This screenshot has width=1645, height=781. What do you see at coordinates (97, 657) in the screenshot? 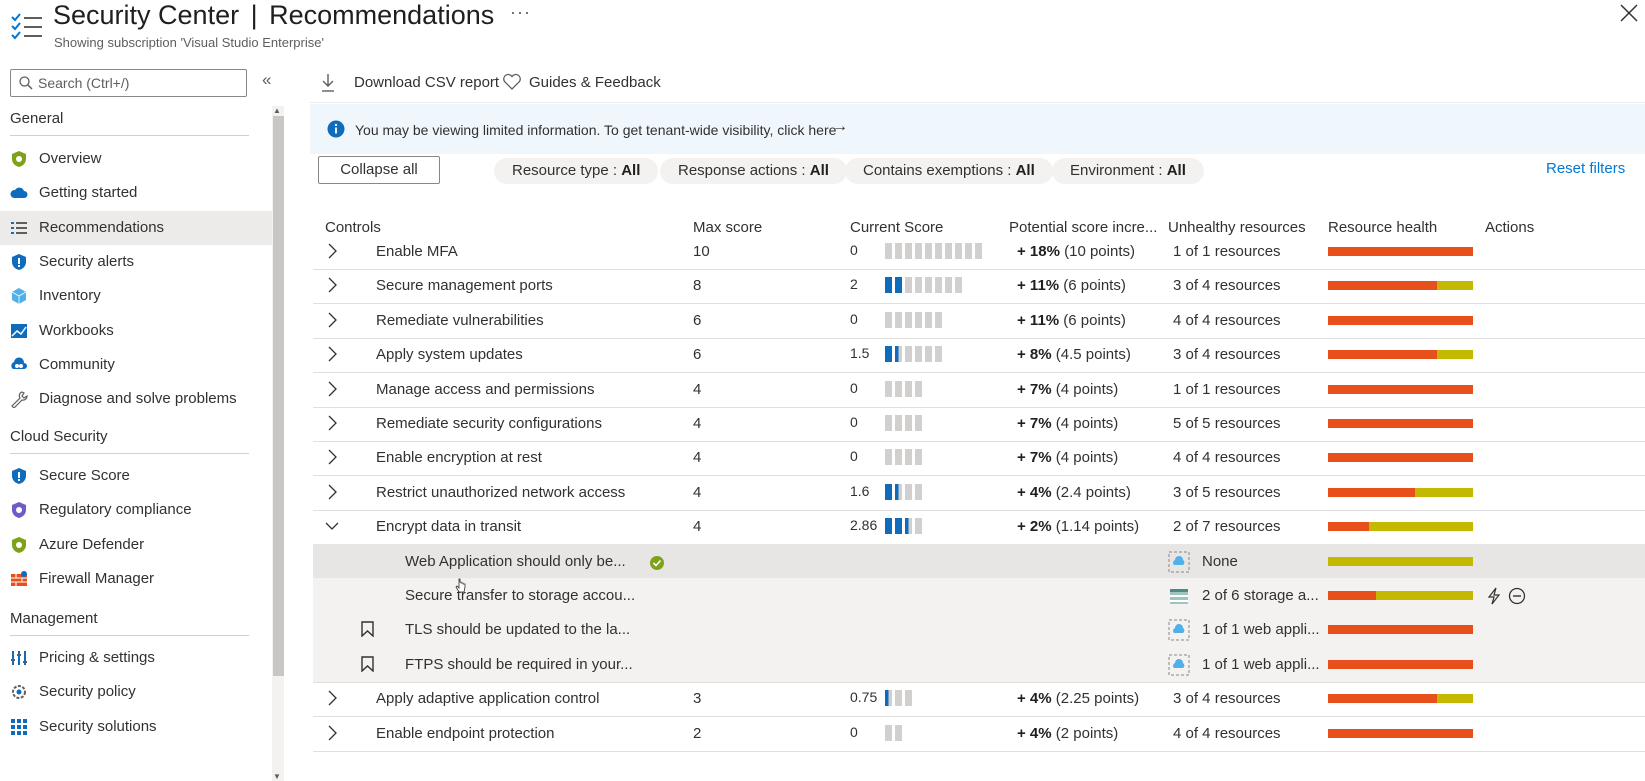
I see `sidebar-item-label: Pricing & settings` at bounding box center [97, 657].